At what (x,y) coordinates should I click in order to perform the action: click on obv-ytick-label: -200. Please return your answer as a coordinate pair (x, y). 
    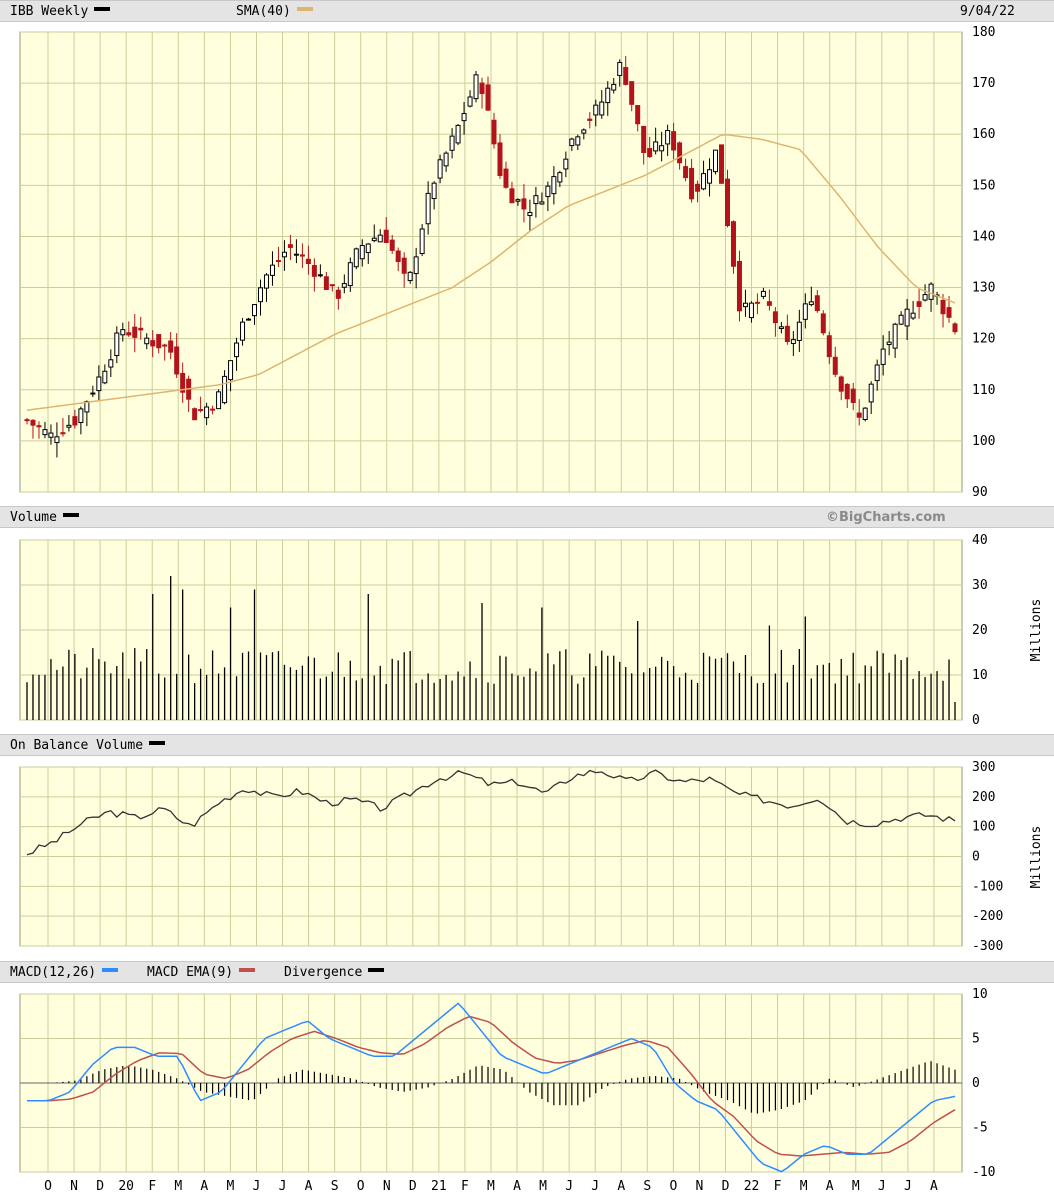
    Looking at the image, I should click on (987, 916).